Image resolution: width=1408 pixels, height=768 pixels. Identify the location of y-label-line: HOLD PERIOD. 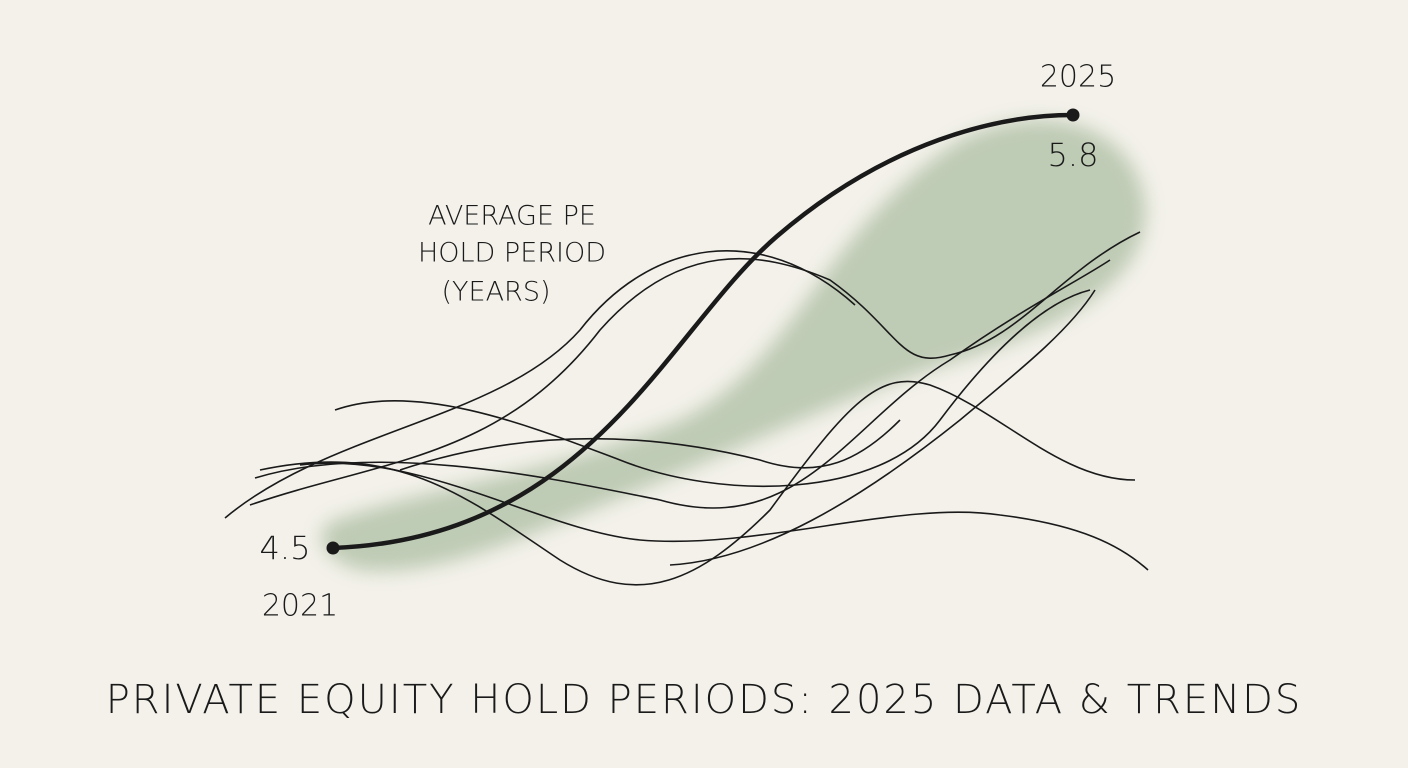
(512, 253).